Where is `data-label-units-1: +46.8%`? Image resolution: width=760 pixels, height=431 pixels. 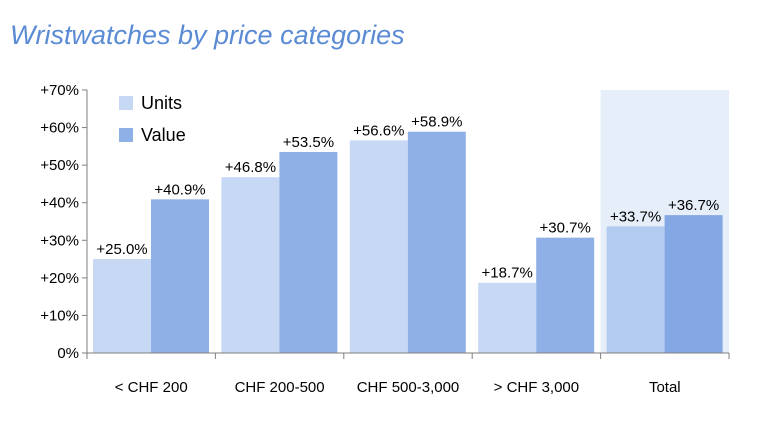 data-label-units-1: +46.8% is located at coordinates (250, 167).